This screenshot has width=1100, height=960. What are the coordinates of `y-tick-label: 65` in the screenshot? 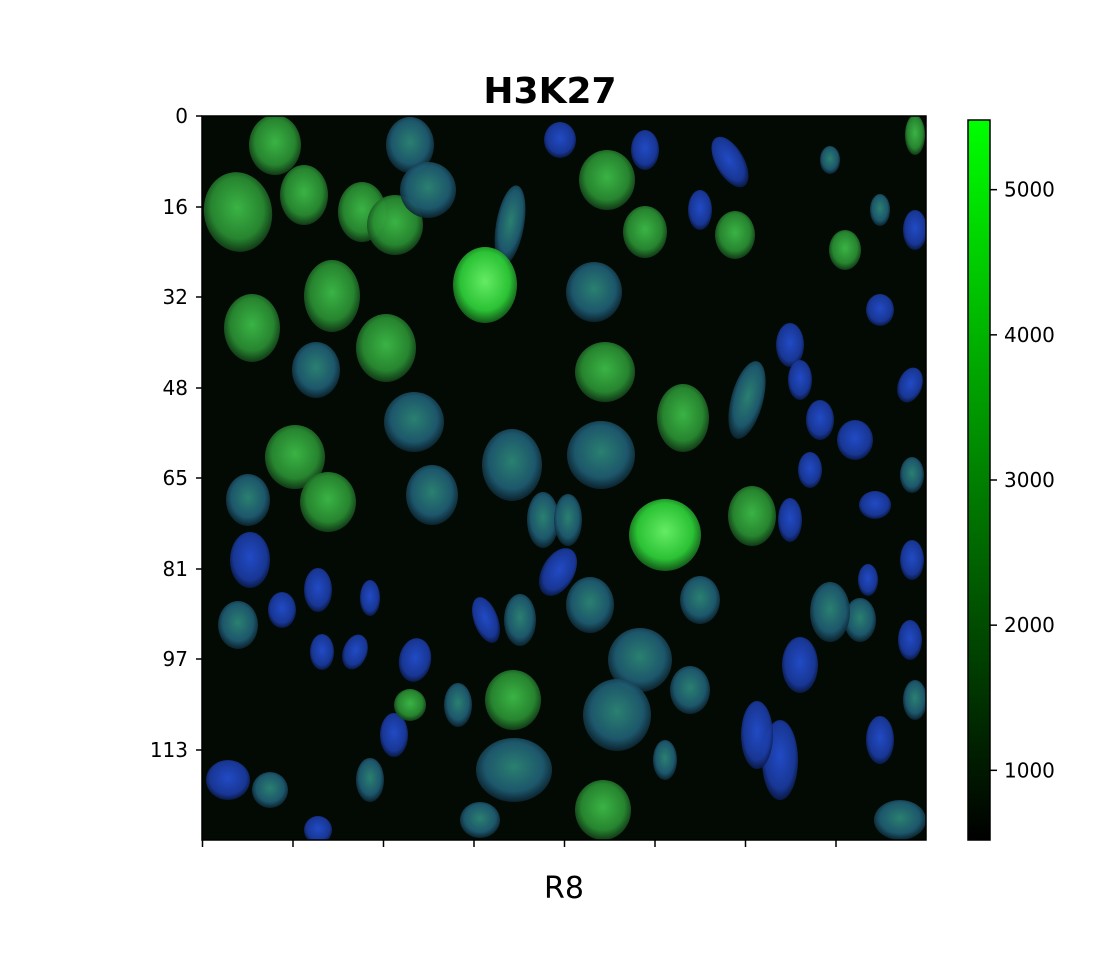 It's located at (175, 478).